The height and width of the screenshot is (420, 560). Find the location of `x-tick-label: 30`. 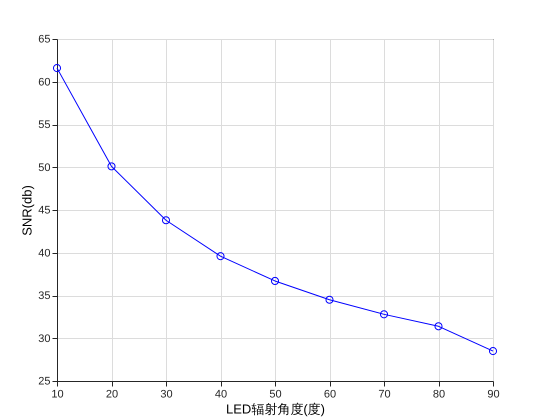

x-tick-label: 30 is located at coordinates (166, 394).